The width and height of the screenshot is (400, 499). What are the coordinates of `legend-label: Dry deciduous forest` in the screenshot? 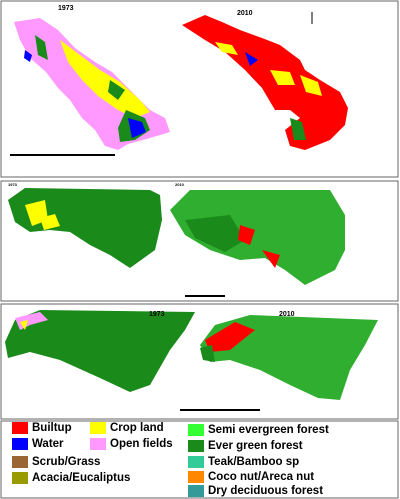 It's located at (265, 491).